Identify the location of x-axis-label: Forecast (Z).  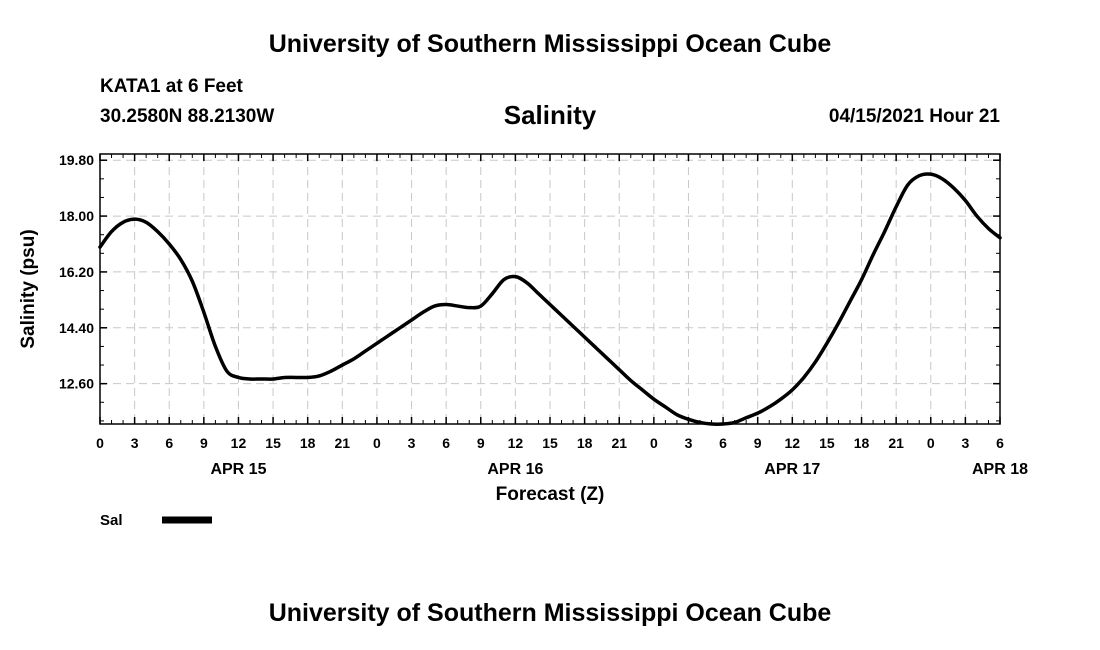
(550, 494).